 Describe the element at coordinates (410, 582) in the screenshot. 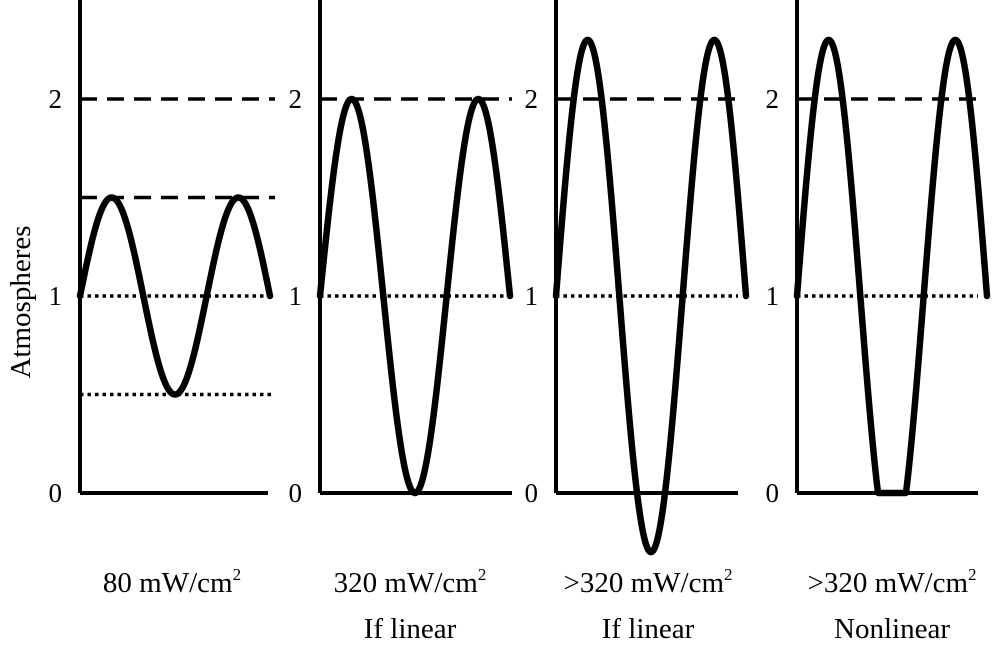

I see `panel-caption: 320 mW/cm2` at that location.